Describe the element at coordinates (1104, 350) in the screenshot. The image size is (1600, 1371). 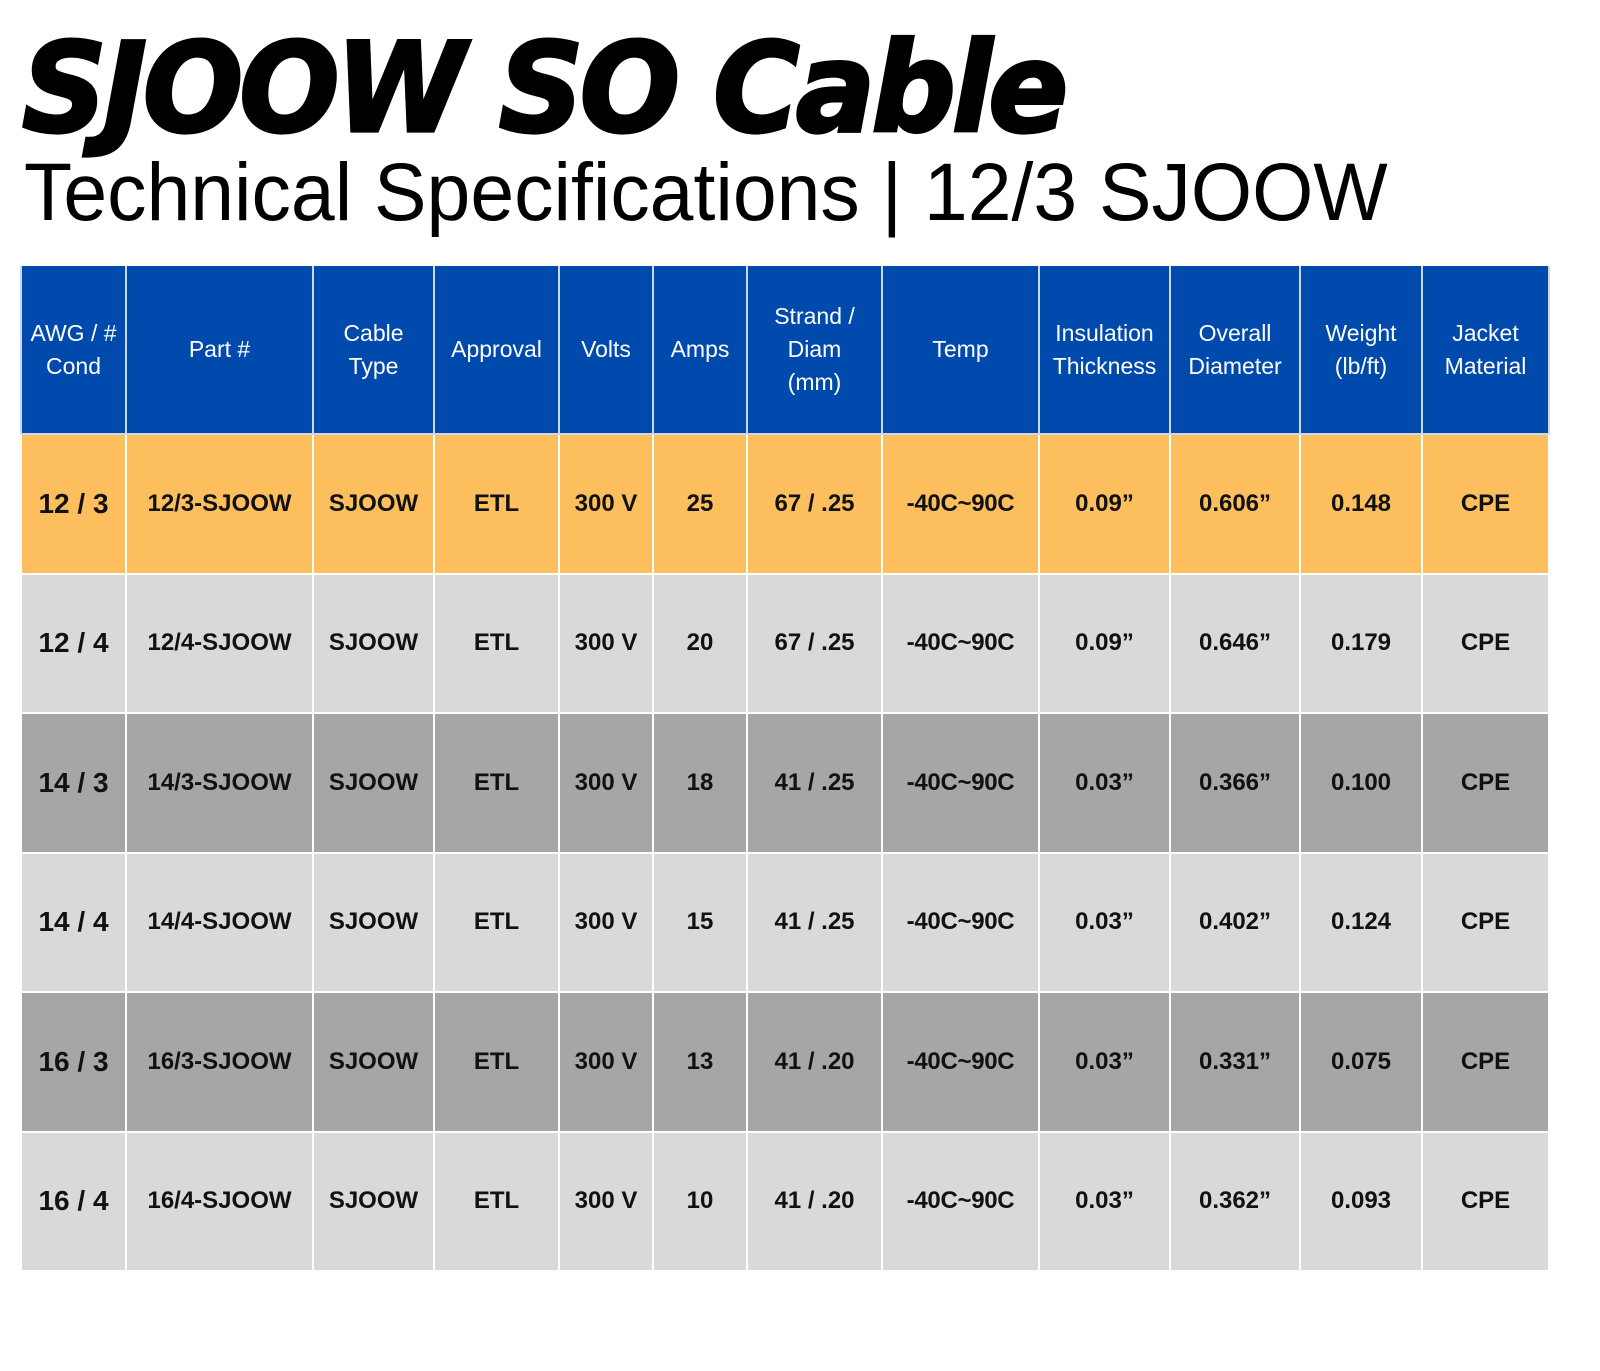
I see `col-header-insulation: Insulation Thickness` at that location.